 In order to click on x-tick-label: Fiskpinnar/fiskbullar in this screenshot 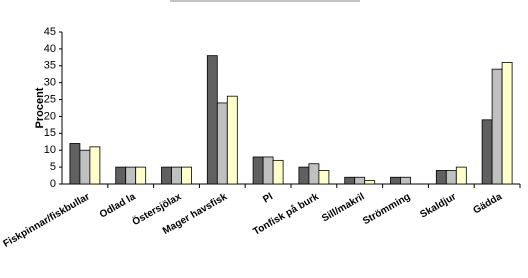, I will do `click(47, 220)`.